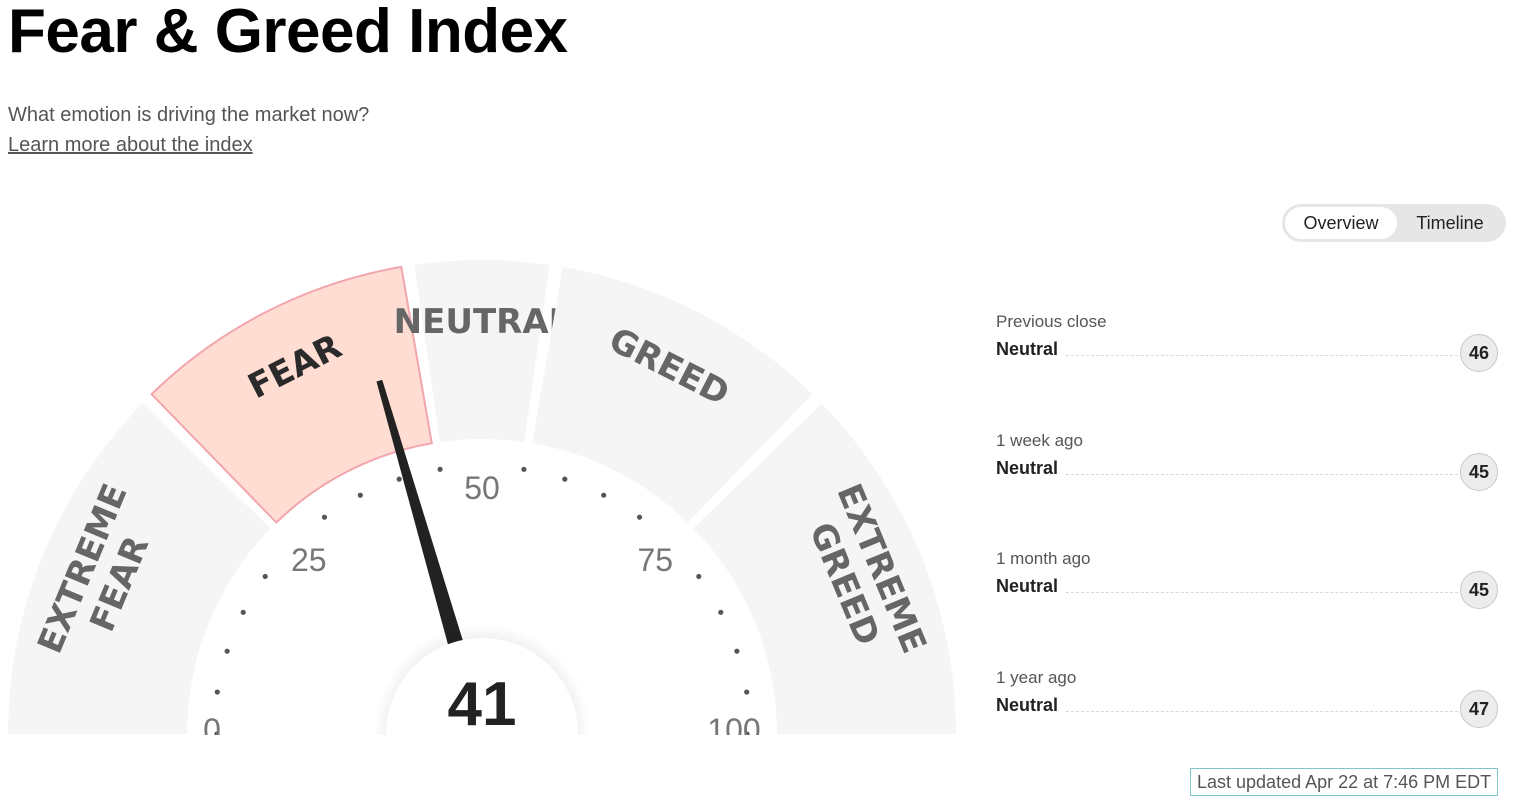 The height and width of the screenshot is (807, 1513). Describe the element at coordinates (672, 394) in the screenshot. I see `gauge-segment-greed` at that location.